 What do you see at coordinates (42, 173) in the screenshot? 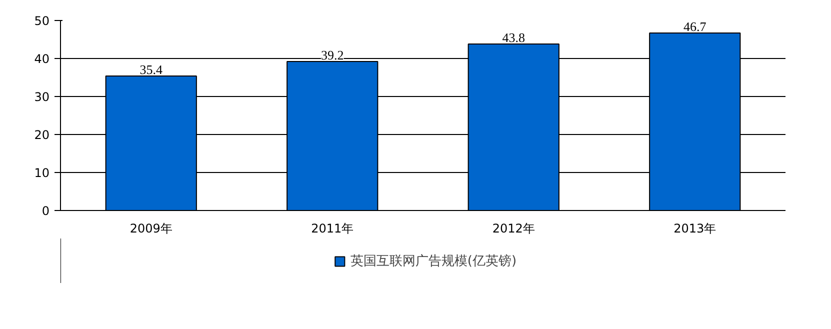
I see `y-tick-label: 10` at bounding box center [42, 173].